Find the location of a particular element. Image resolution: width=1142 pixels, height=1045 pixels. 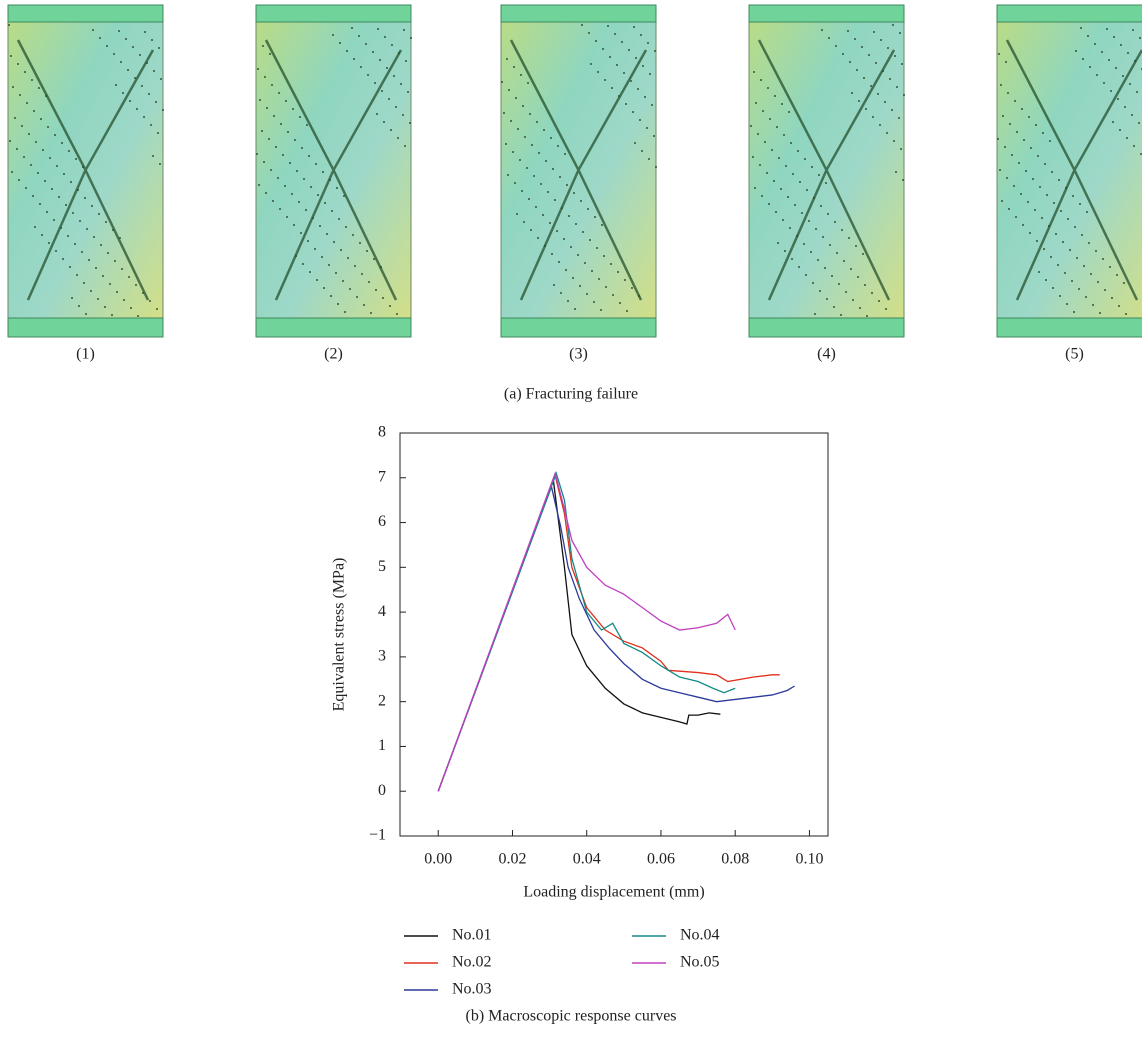

series-line is located at coordinates (579, 635).